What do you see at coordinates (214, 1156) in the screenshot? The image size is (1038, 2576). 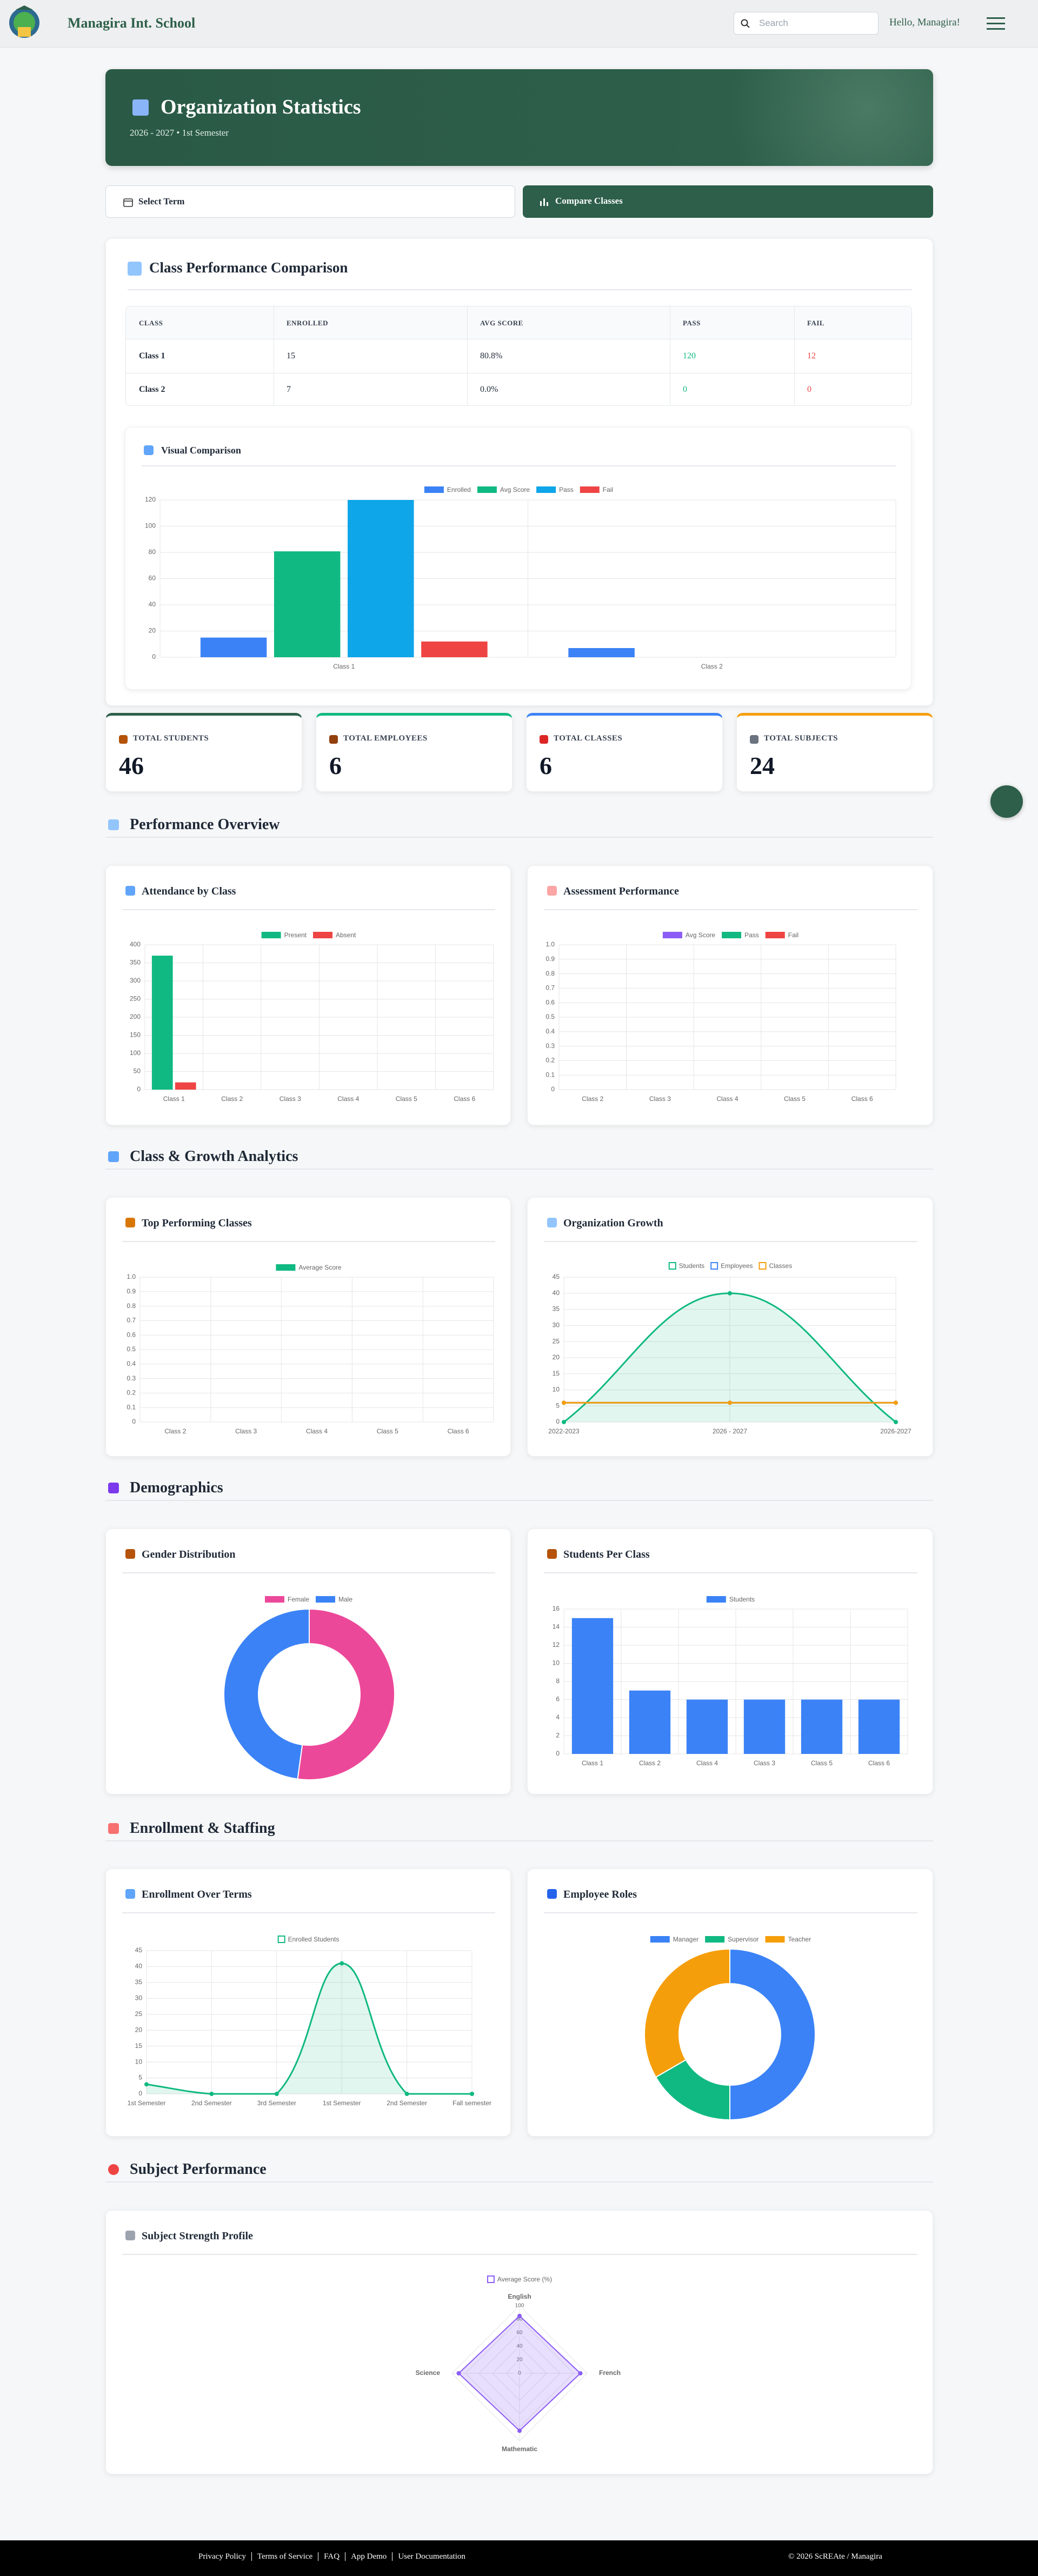 I see `section-title: Class & Growth Analytics` at bounding box center [214, 1156].